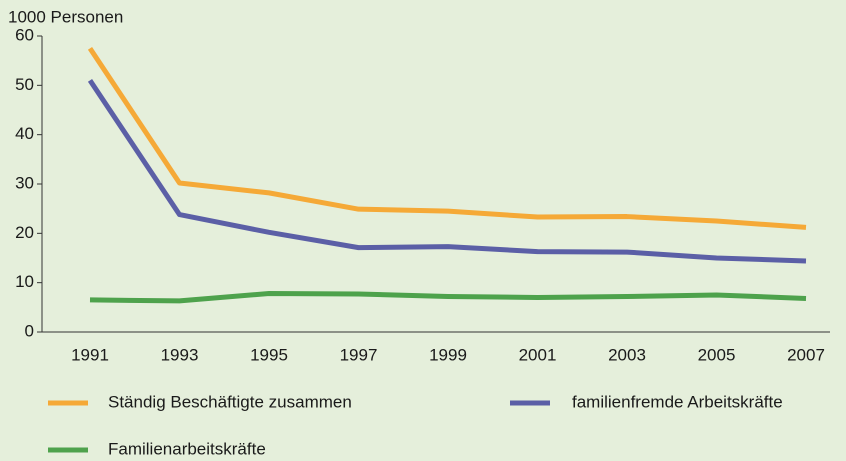 This screenshot has width=846, height=461. Describe the element at coordinates (24, 133) in the screenshot. I see `y-tick-label: 40` at that location.